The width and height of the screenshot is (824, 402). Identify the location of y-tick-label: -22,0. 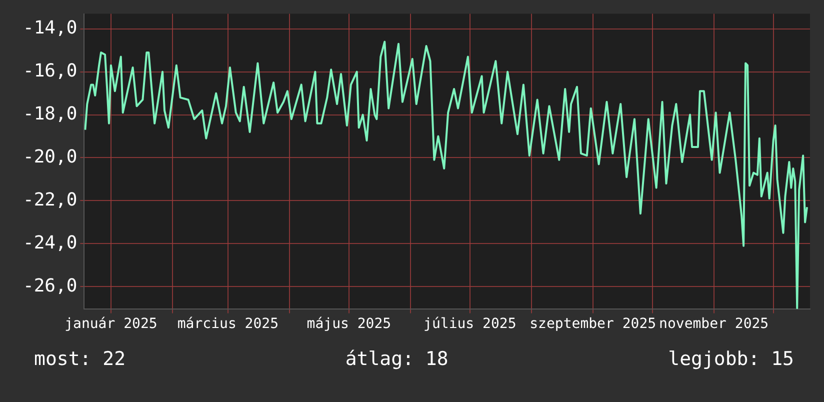
(50, 199).